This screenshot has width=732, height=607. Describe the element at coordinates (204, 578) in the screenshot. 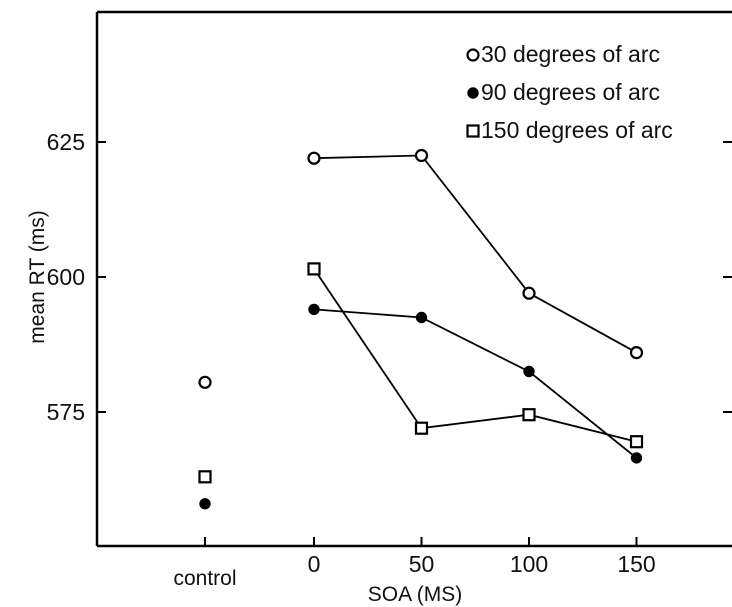

I see `x-tick-label: control` at that location.